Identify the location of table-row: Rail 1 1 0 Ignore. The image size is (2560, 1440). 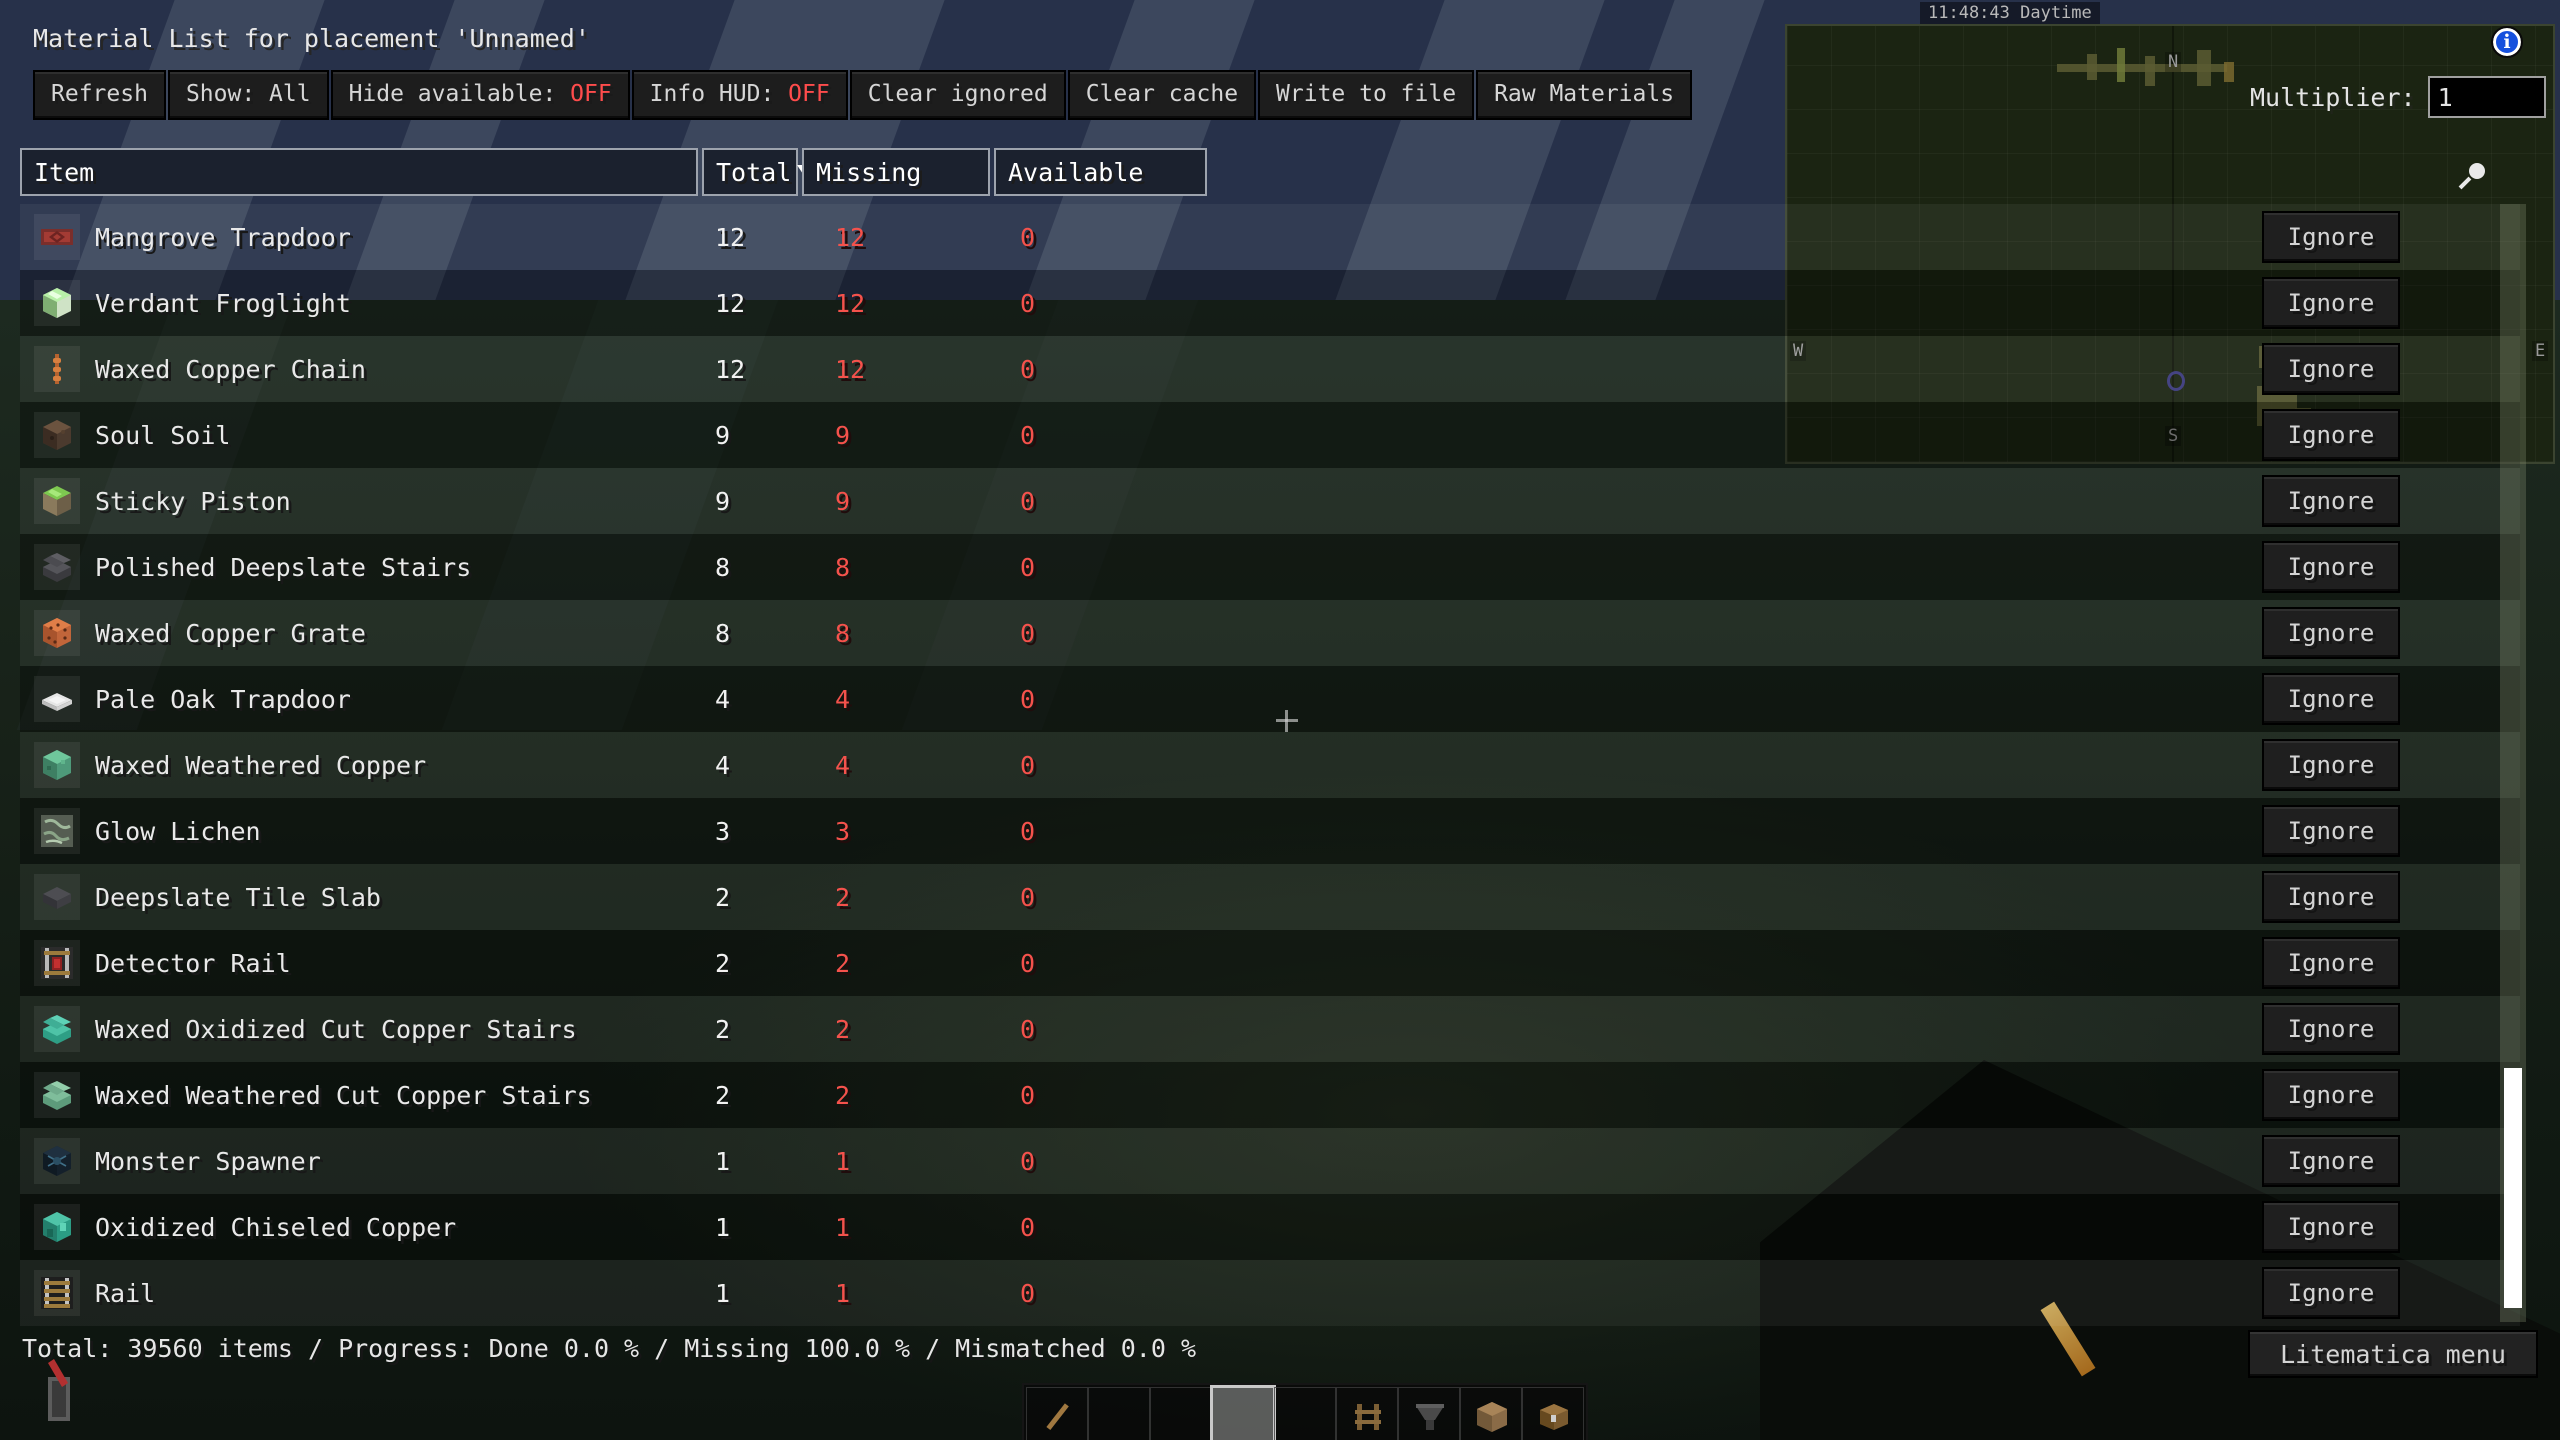
(1270, 1293).